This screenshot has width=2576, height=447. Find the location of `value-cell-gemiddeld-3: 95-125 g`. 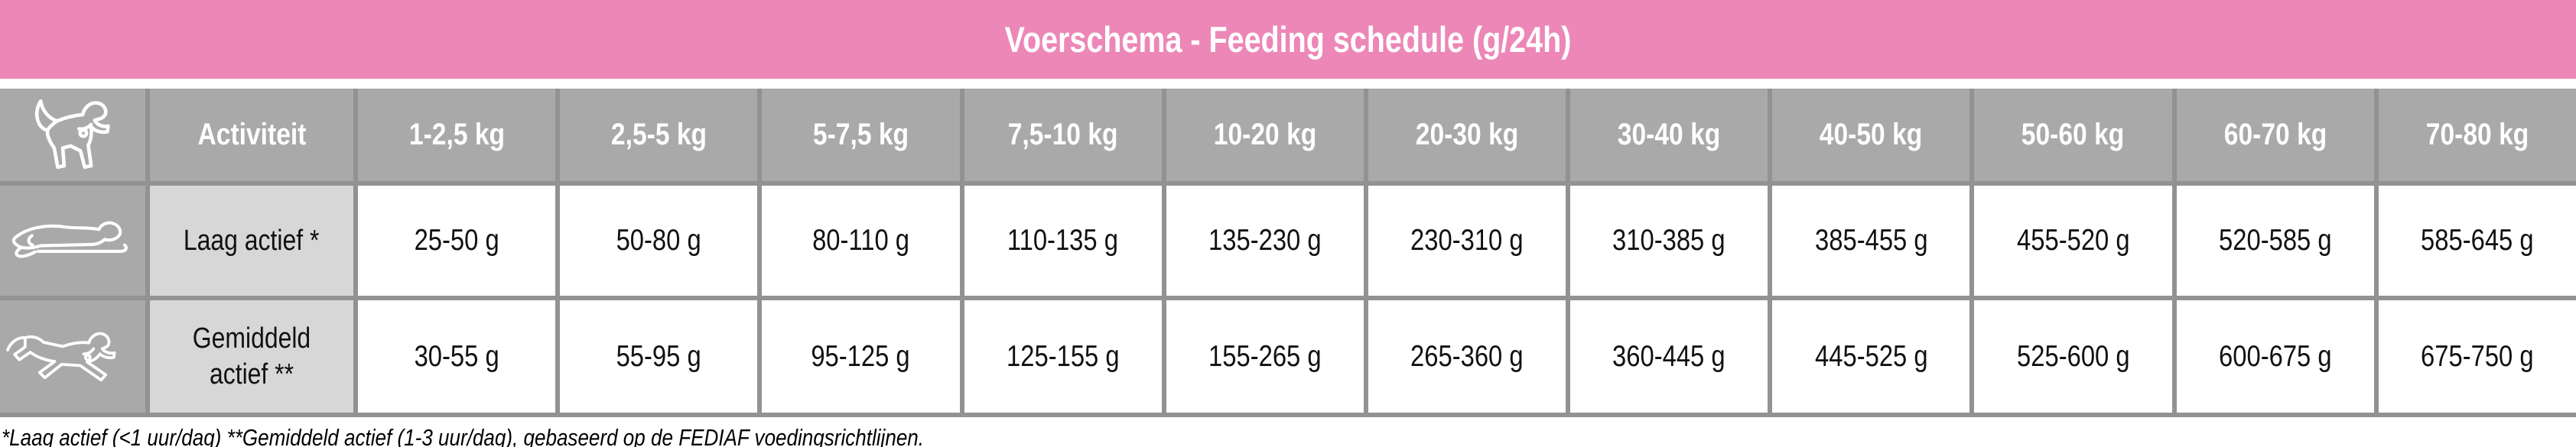

value-cell-gemiddeld-3: 95-125 g is located at coordinates (861, 356).